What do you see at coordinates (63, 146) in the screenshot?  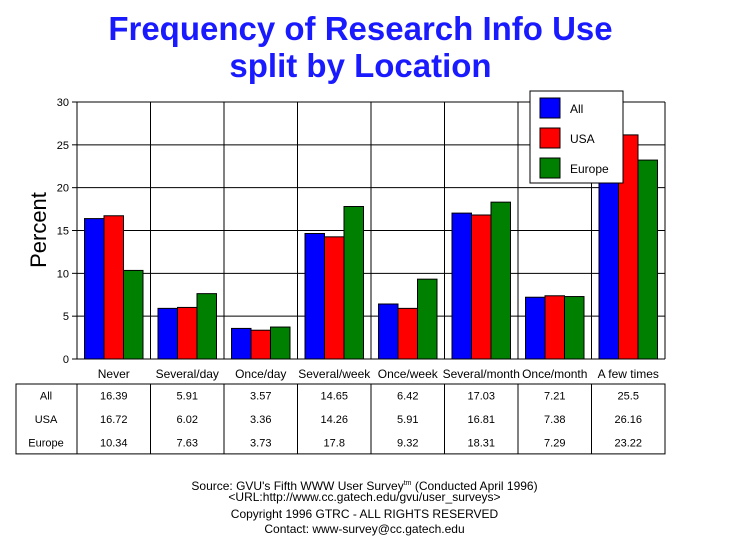 I see `y-tick-label: 25` at bounding box center [63, 146].